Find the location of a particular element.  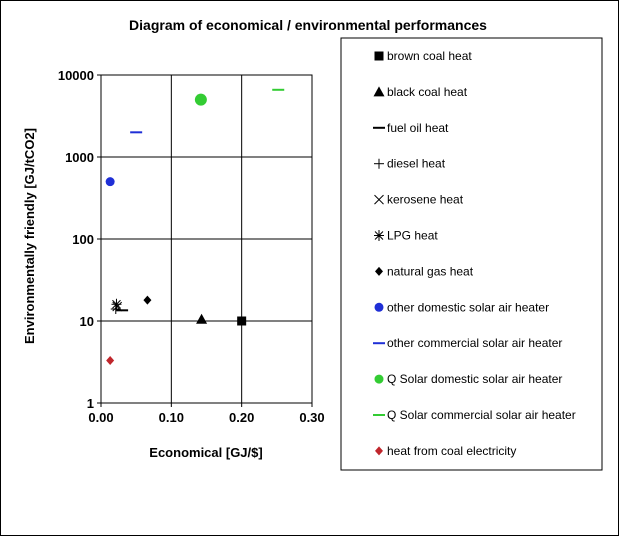

legend-label: brown coal heat is located at coordinates (429, 56).